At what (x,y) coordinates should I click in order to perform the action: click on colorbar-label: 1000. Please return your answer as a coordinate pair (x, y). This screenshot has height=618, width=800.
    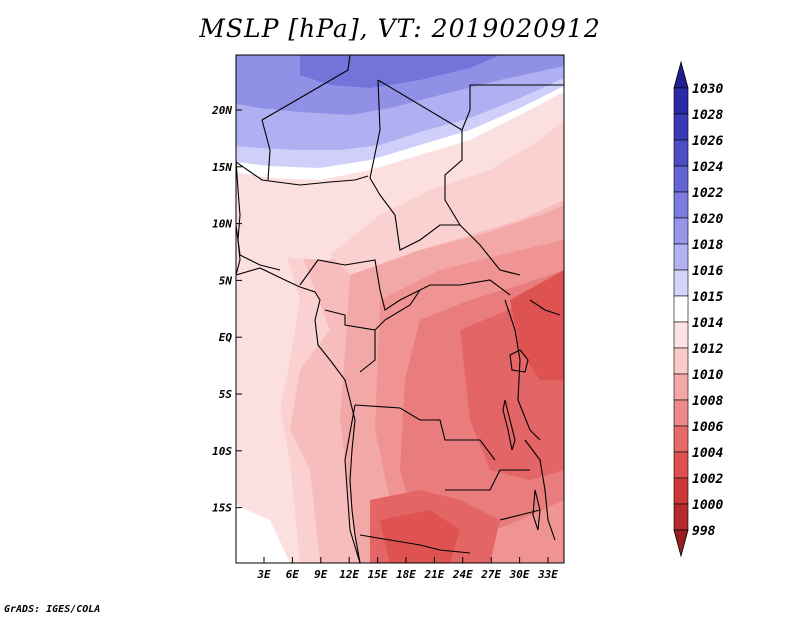
    Looking at the image, I should click on (707, 505).